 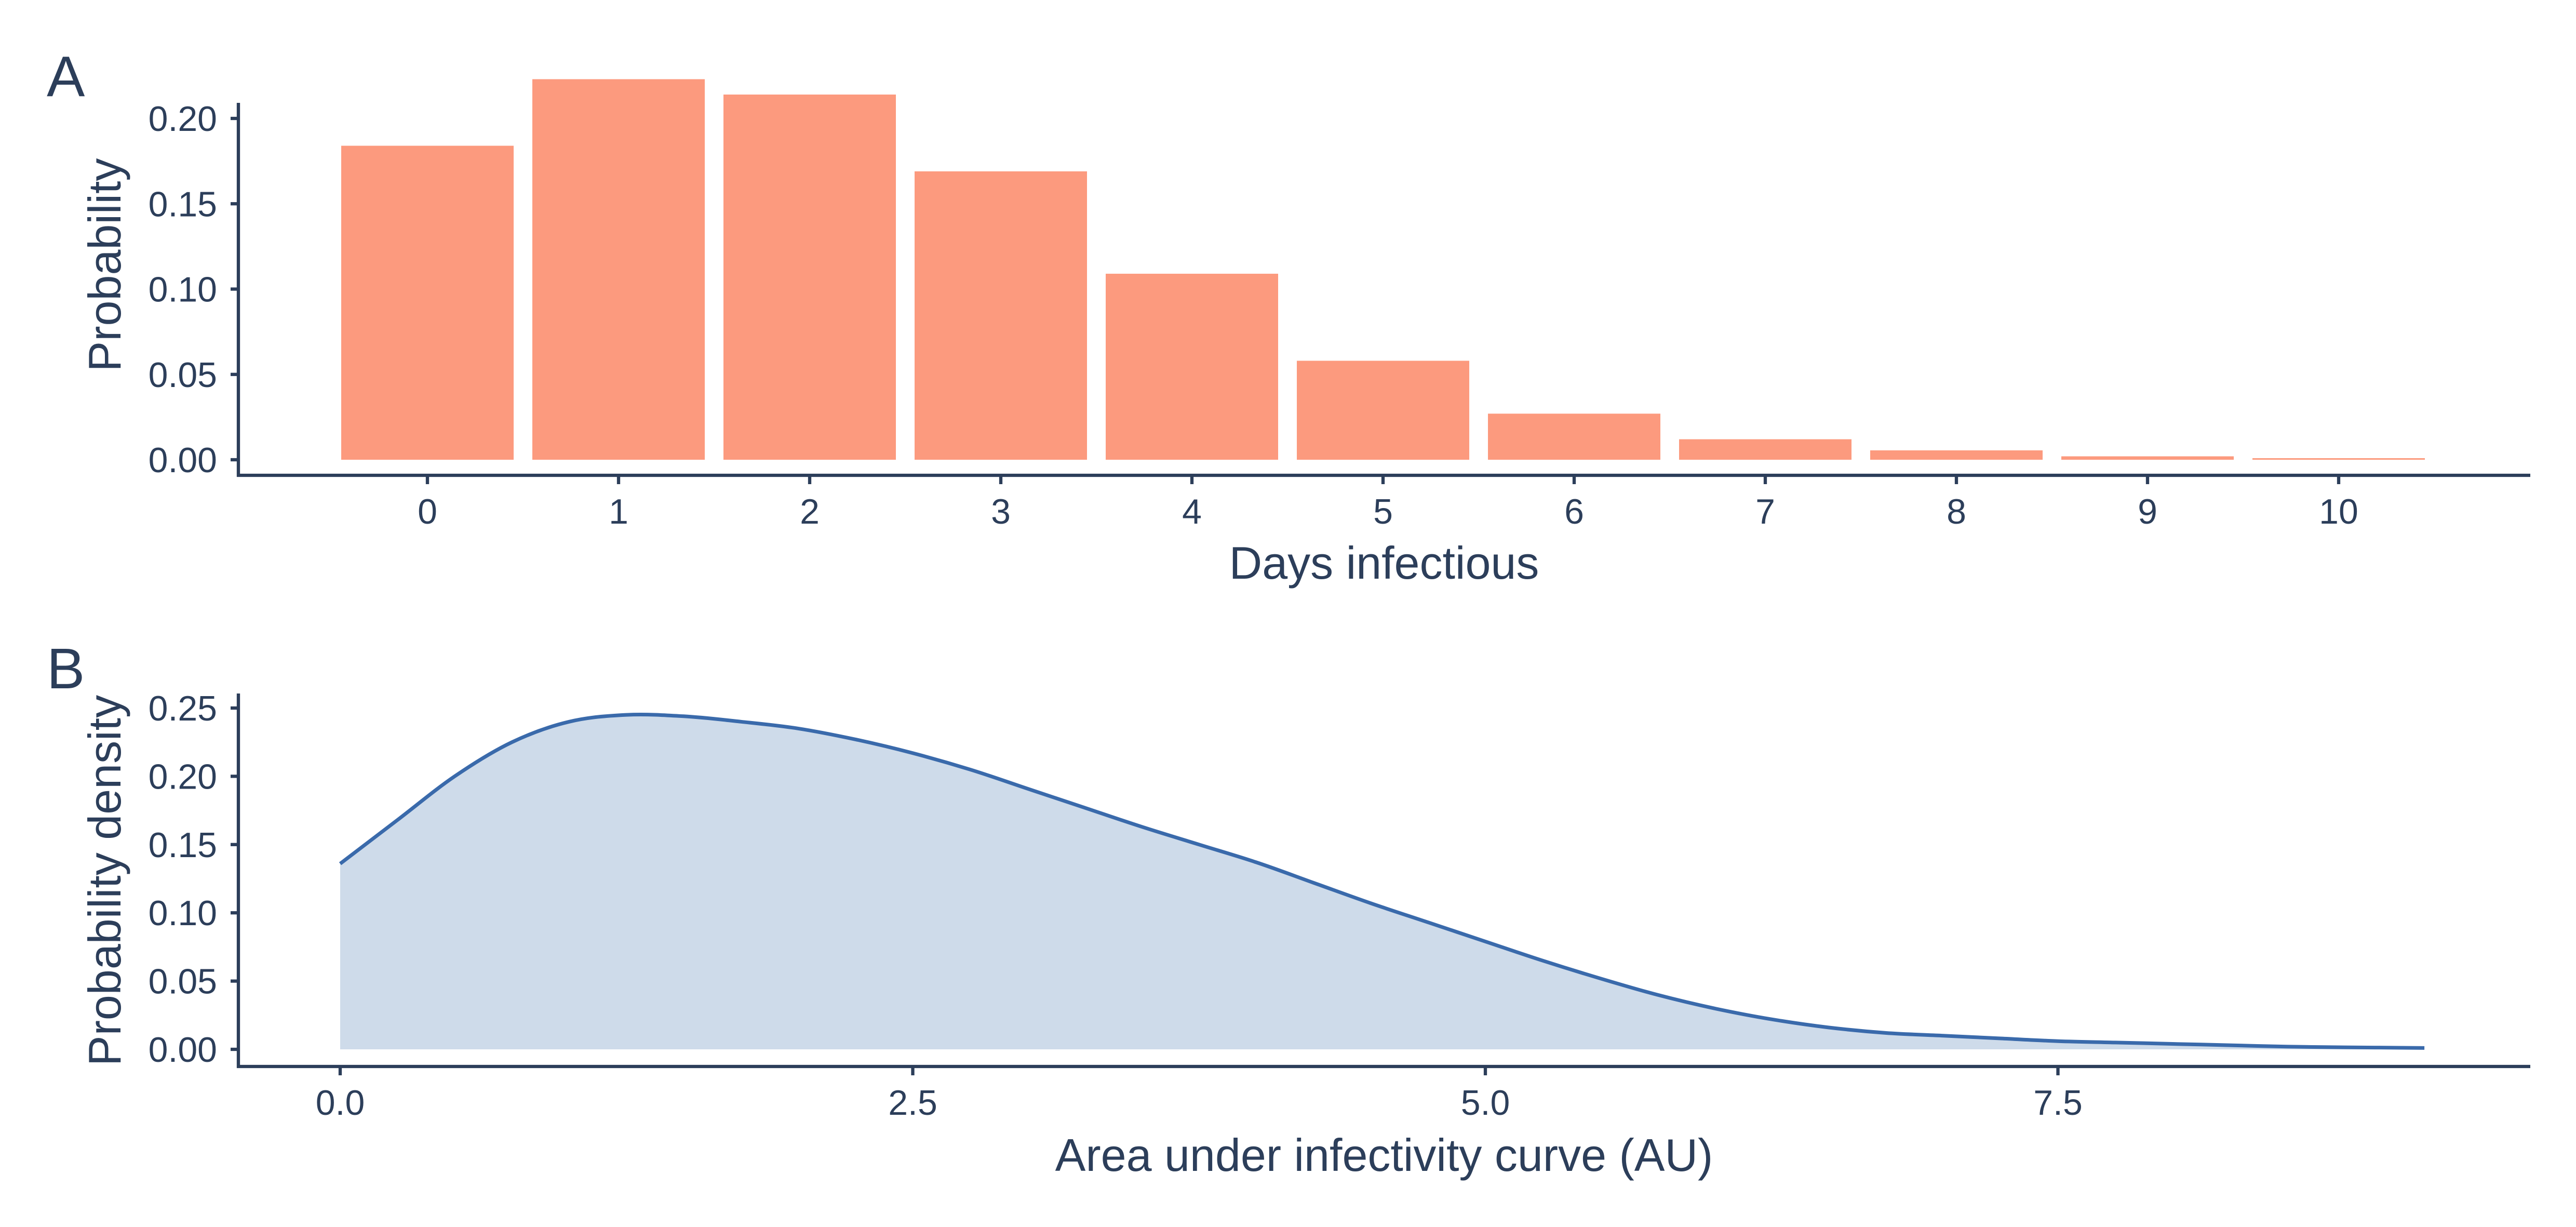 What do you see at coordinates (1200, 1094) in the screenshot?
I see `panel-b-x-ticks: 0.0 2.5 5.0 7.5` at bounding box center [1200, 1094].